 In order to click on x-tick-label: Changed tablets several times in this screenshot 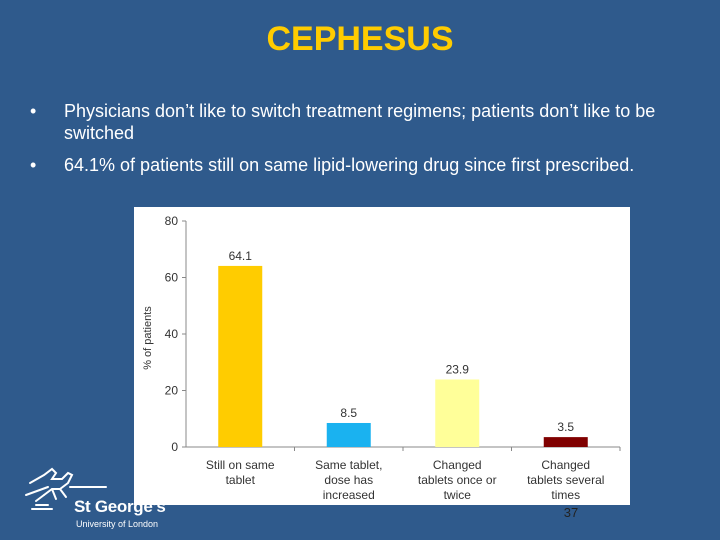, I will do `click(565, 480)`.